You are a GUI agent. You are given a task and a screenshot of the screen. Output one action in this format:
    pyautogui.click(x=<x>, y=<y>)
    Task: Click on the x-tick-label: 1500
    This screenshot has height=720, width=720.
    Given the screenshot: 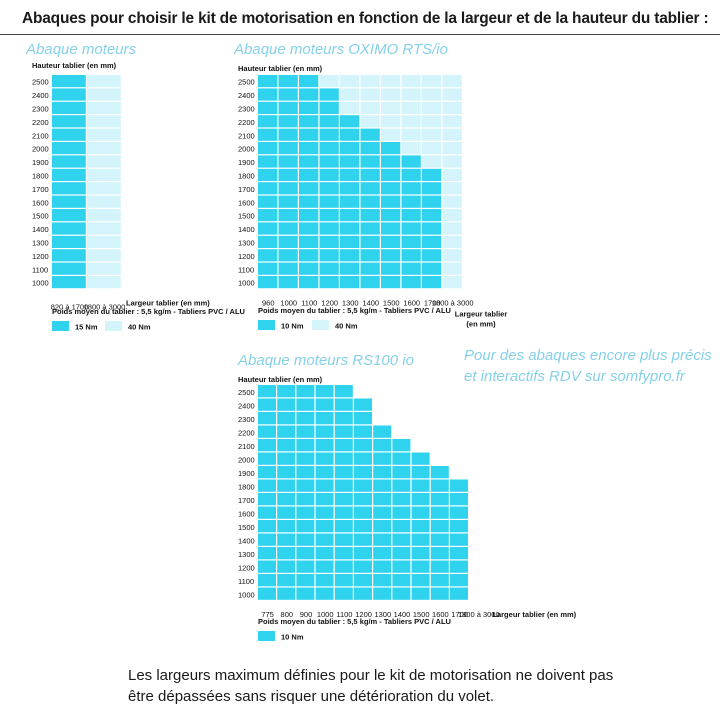 What is the action you would take?
    pyautogui.click(x=391, y=302)
    